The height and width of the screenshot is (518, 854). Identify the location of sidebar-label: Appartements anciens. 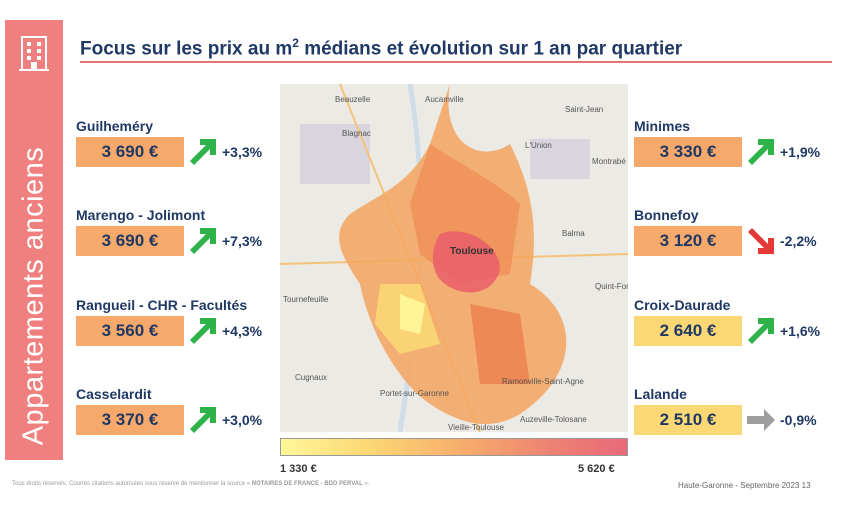
(33, 296).